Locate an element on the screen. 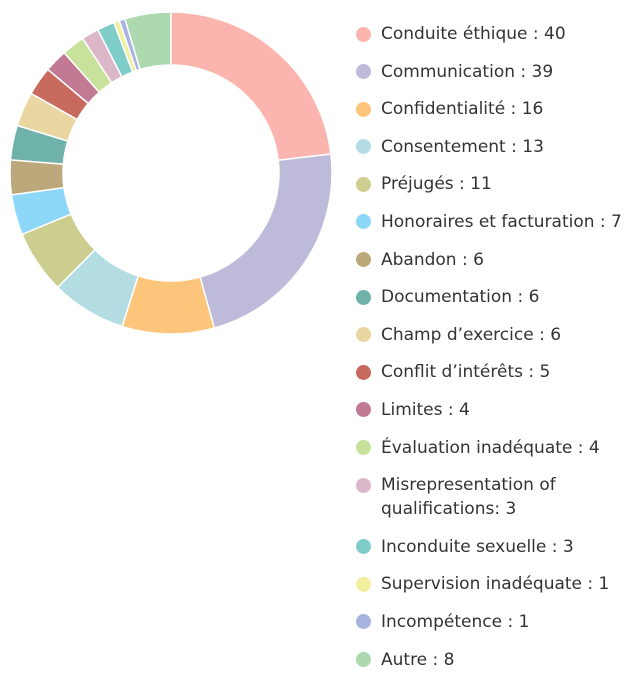 The height and width of the screenshot is (685, 640). legend-item: Incompétence : 1 is located at coordinates (498, 622).